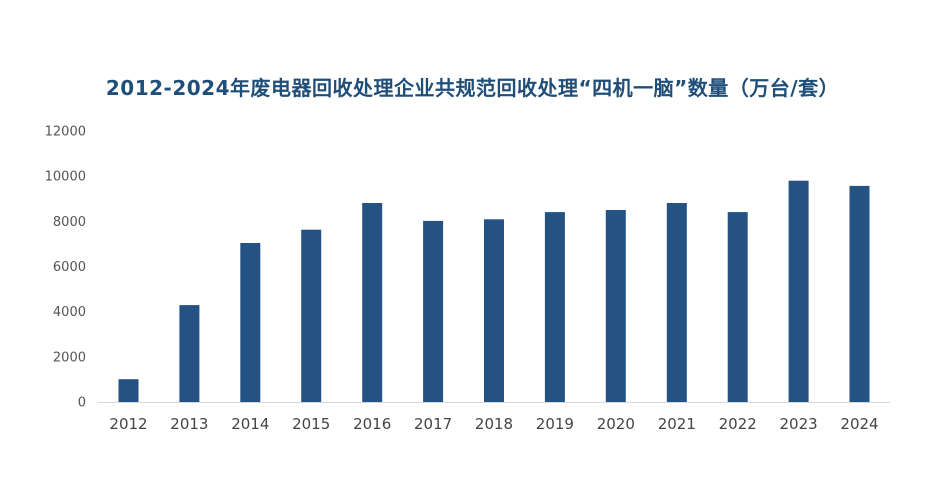 This screenshot has width=945, height=489. Describe the element at coordinates (250, 424) in the screenshot. I see `x-tick-label: 2014` at that location.